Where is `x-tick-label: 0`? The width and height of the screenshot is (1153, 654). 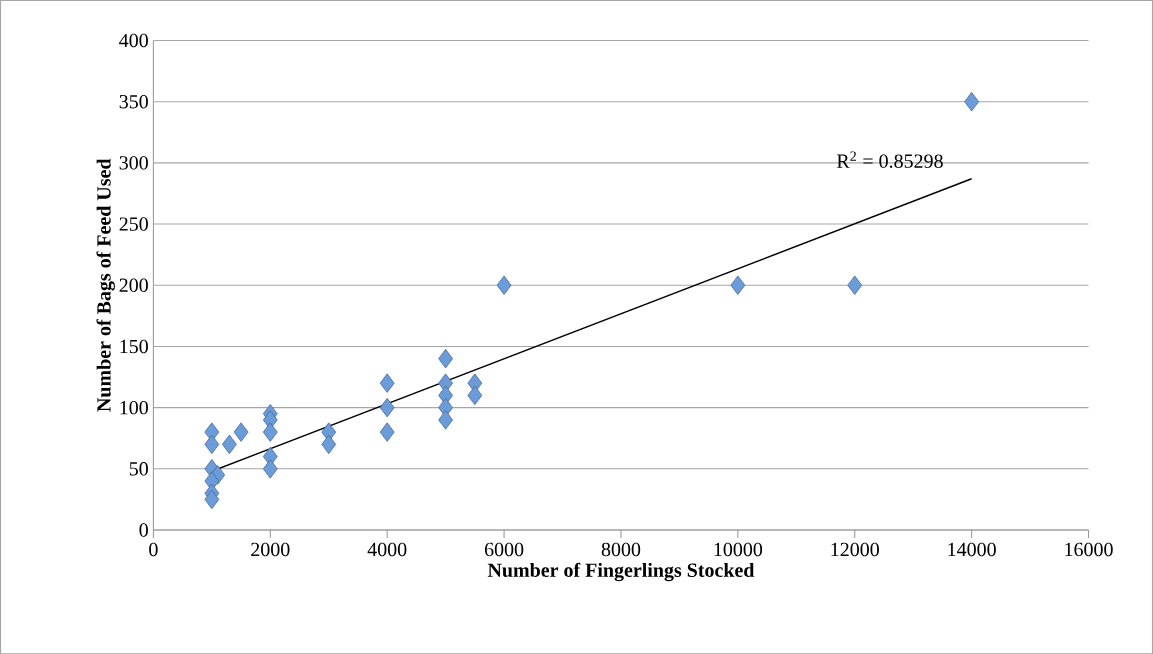 x-tick-label: 0 is located at coordinates (153, 549).